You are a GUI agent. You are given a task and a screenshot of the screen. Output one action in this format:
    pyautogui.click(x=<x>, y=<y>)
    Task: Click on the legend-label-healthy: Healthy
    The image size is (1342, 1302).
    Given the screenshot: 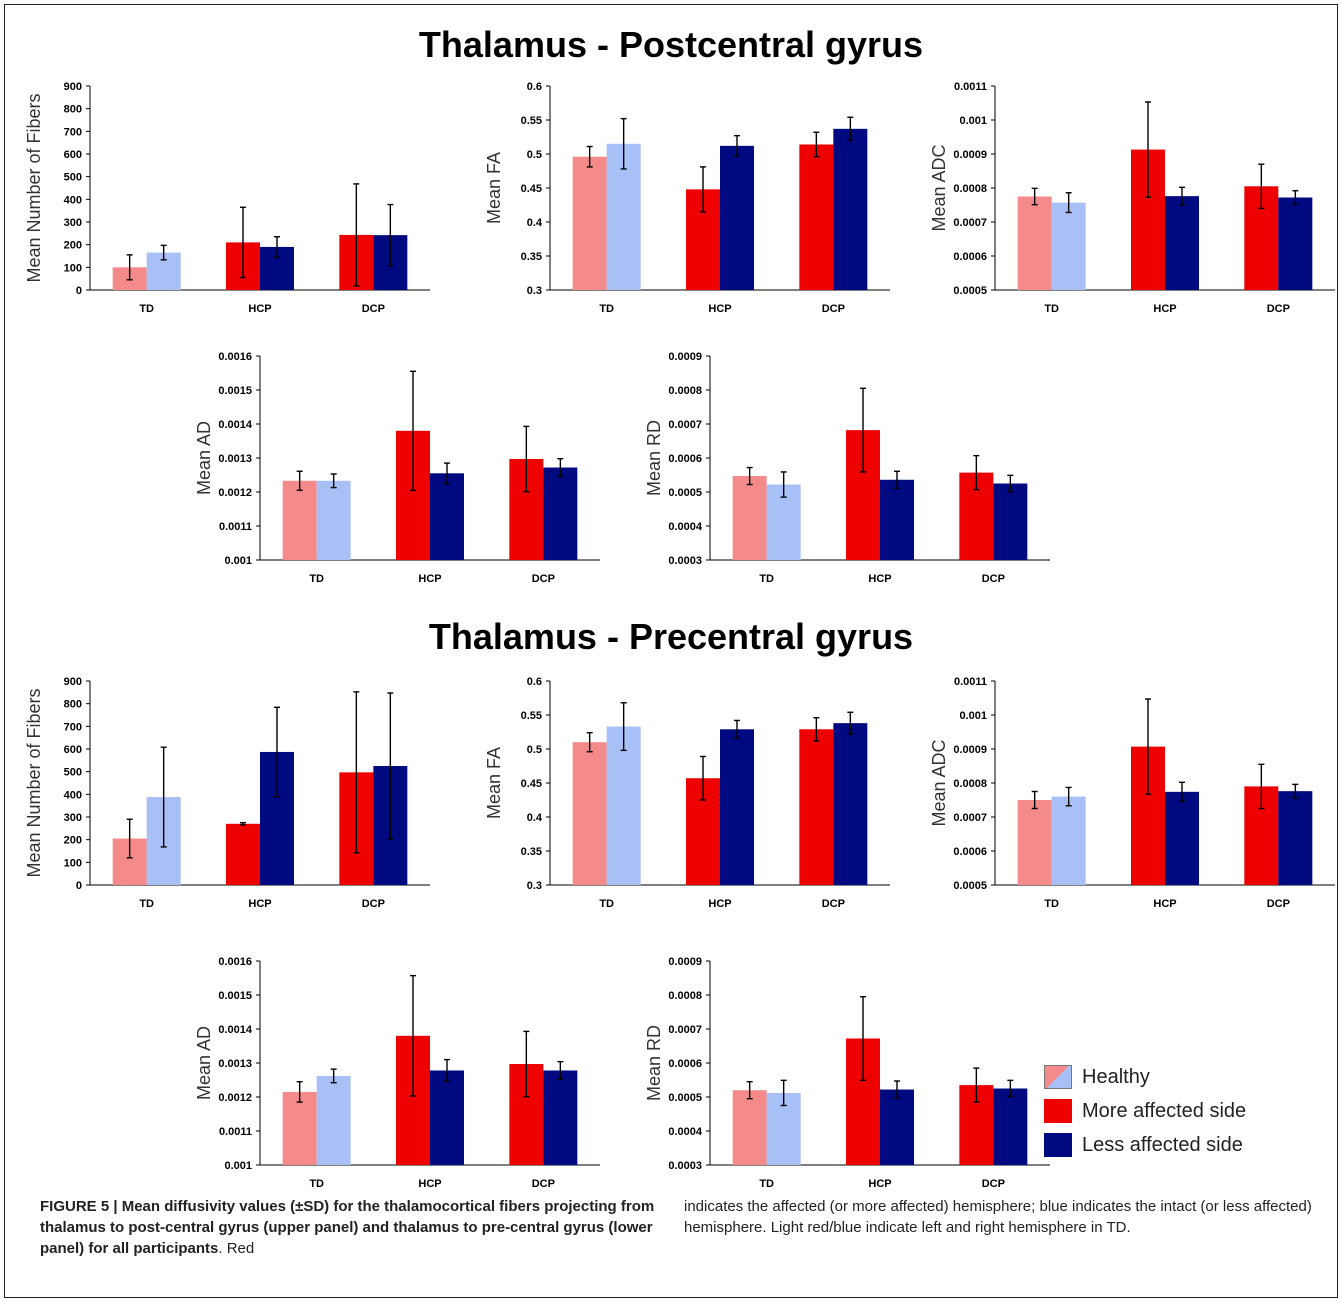 What is the action you would take?
    pyautogui.click(x=1116, y=1076)
    